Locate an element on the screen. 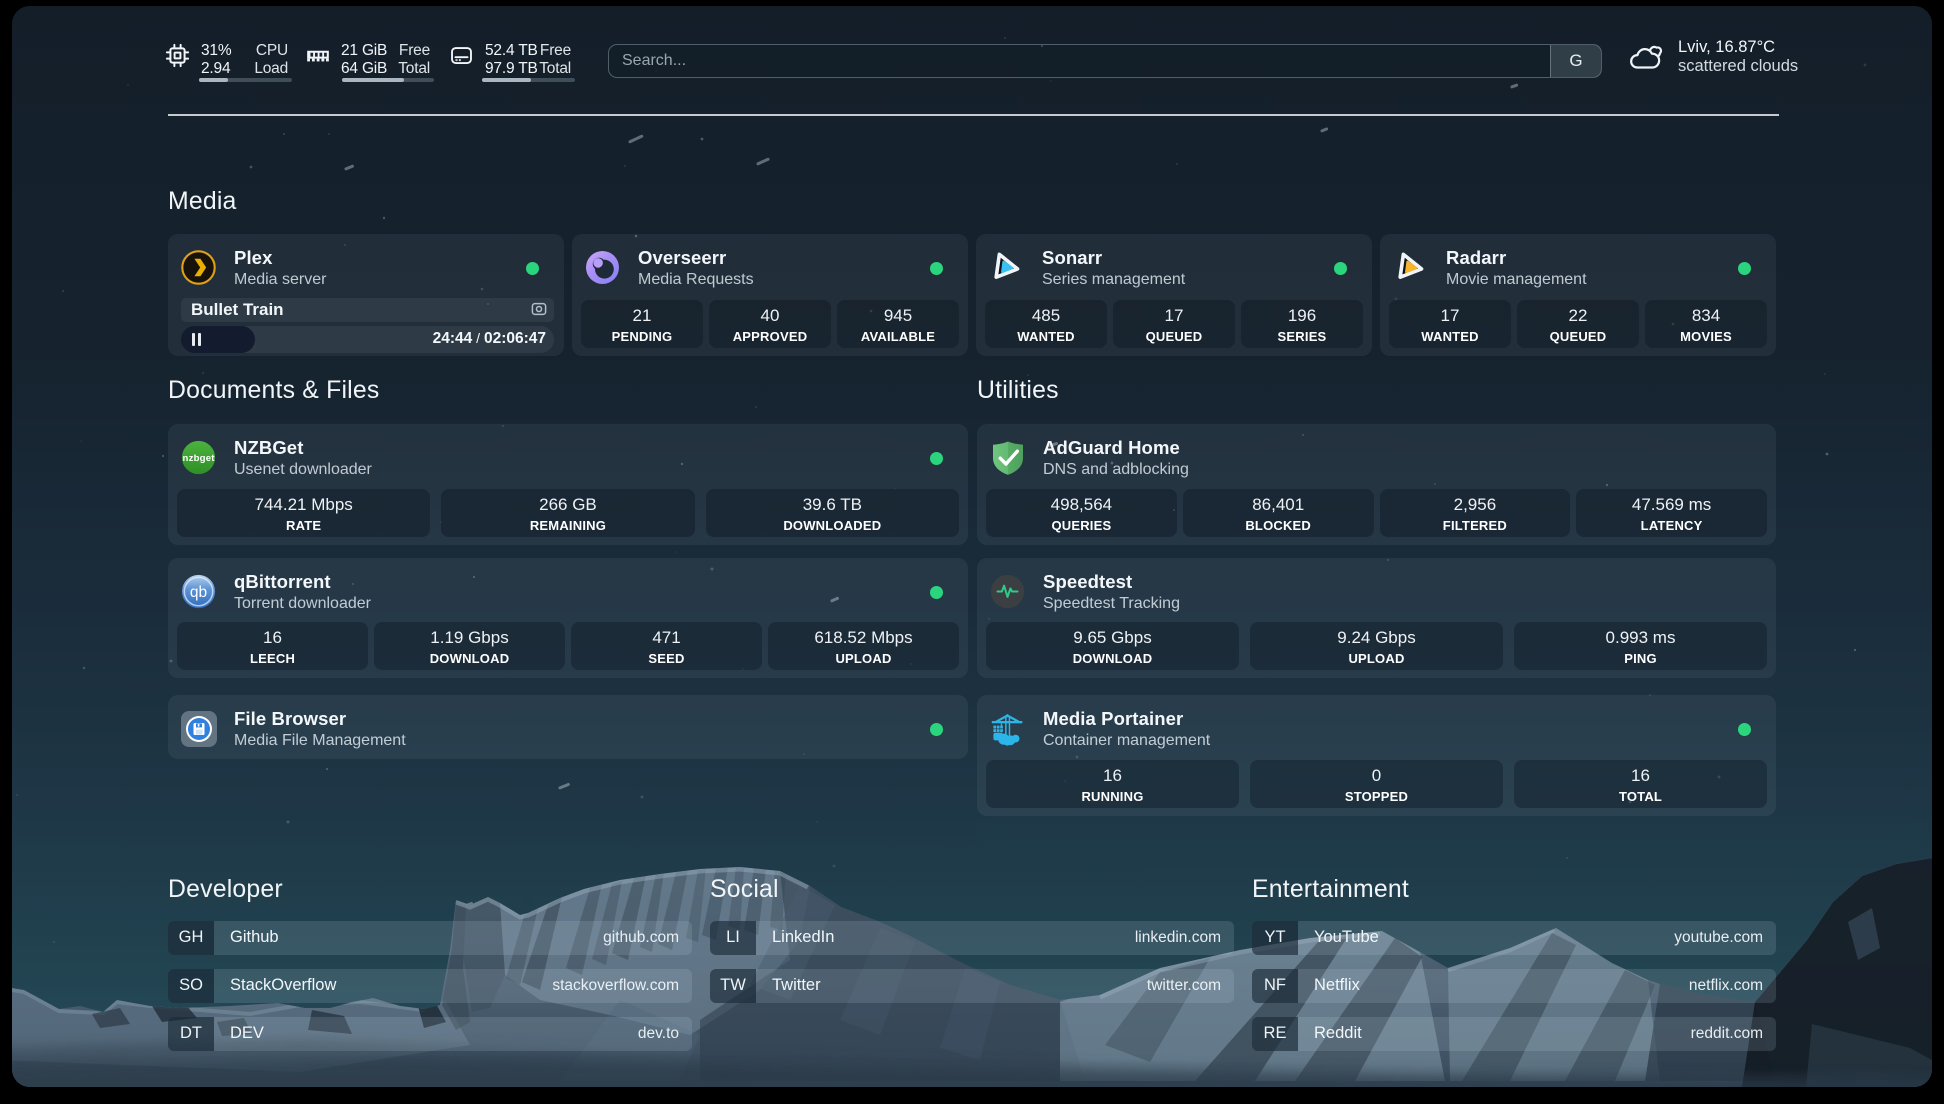 This screenshot has height=1104, width=1944. svg-text: qb is located at coordinates (198, 592).